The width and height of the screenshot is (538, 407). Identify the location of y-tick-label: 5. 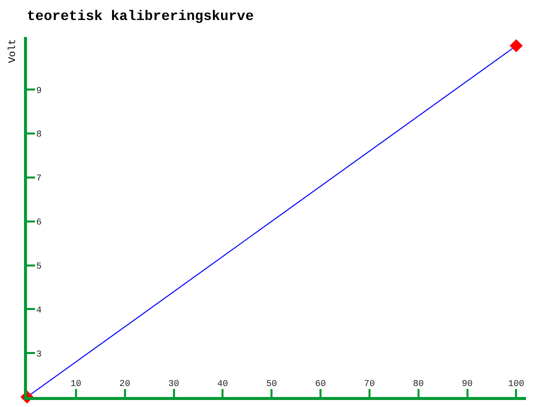
(39, 266).